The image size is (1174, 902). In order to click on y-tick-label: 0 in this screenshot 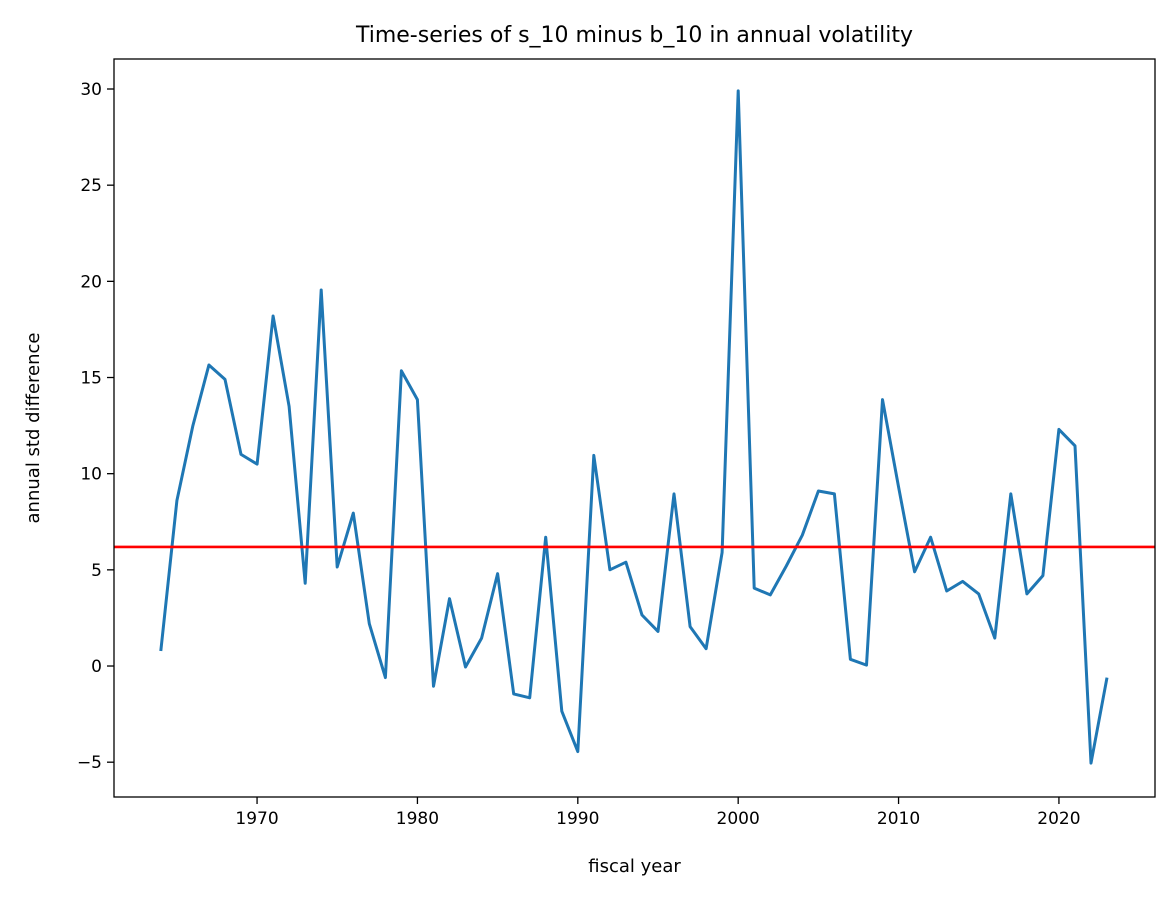, I will do `click(96, 667)`.